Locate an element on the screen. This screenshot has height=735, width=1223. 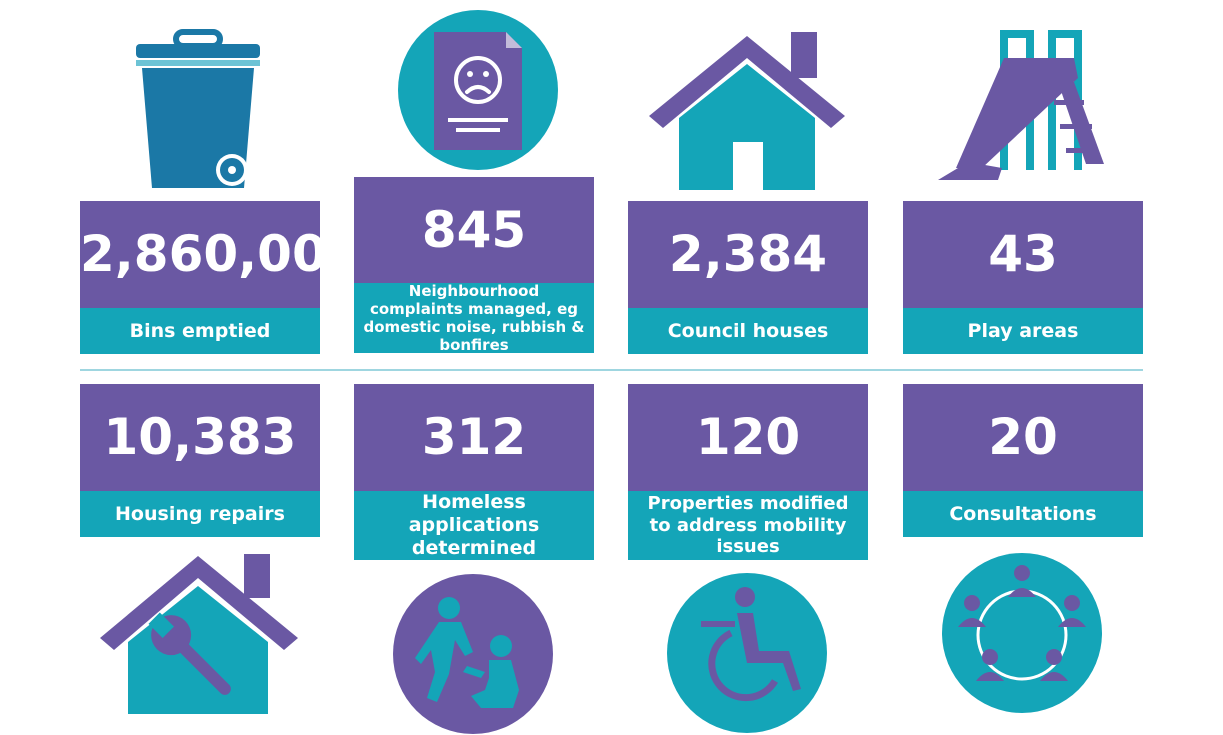
stat-bins-emptied: 2,860,000 Bins emptied is located at coordinates (221, 277).